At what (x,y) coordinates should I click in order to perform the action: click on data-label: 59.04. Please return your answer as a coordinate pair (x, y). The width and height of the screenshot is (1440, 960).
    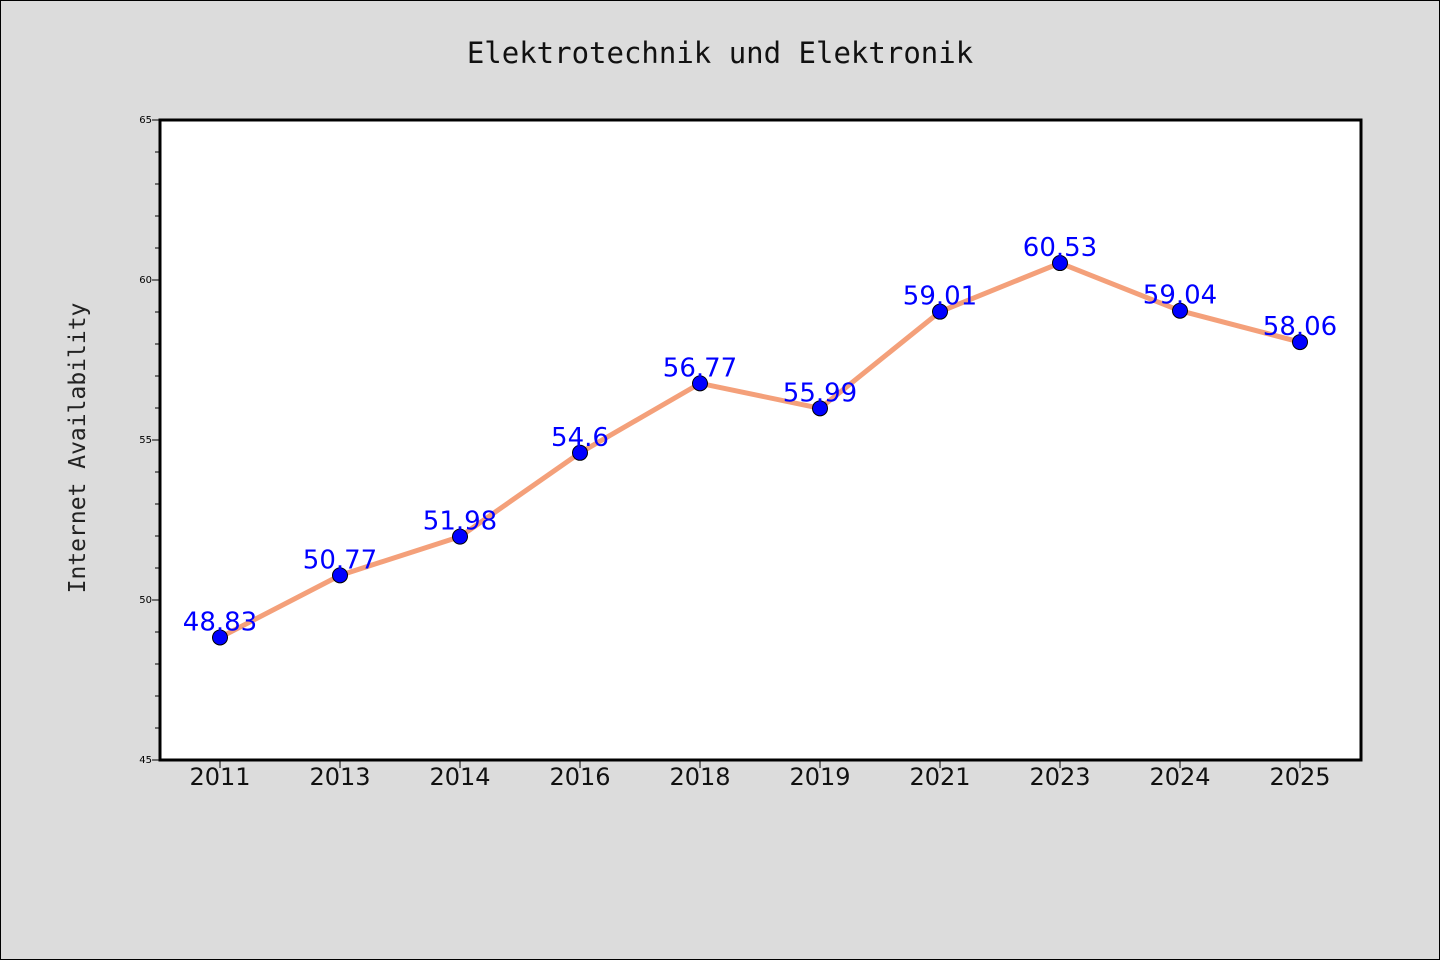
    Looking at the image, I should click on (1180, 296).